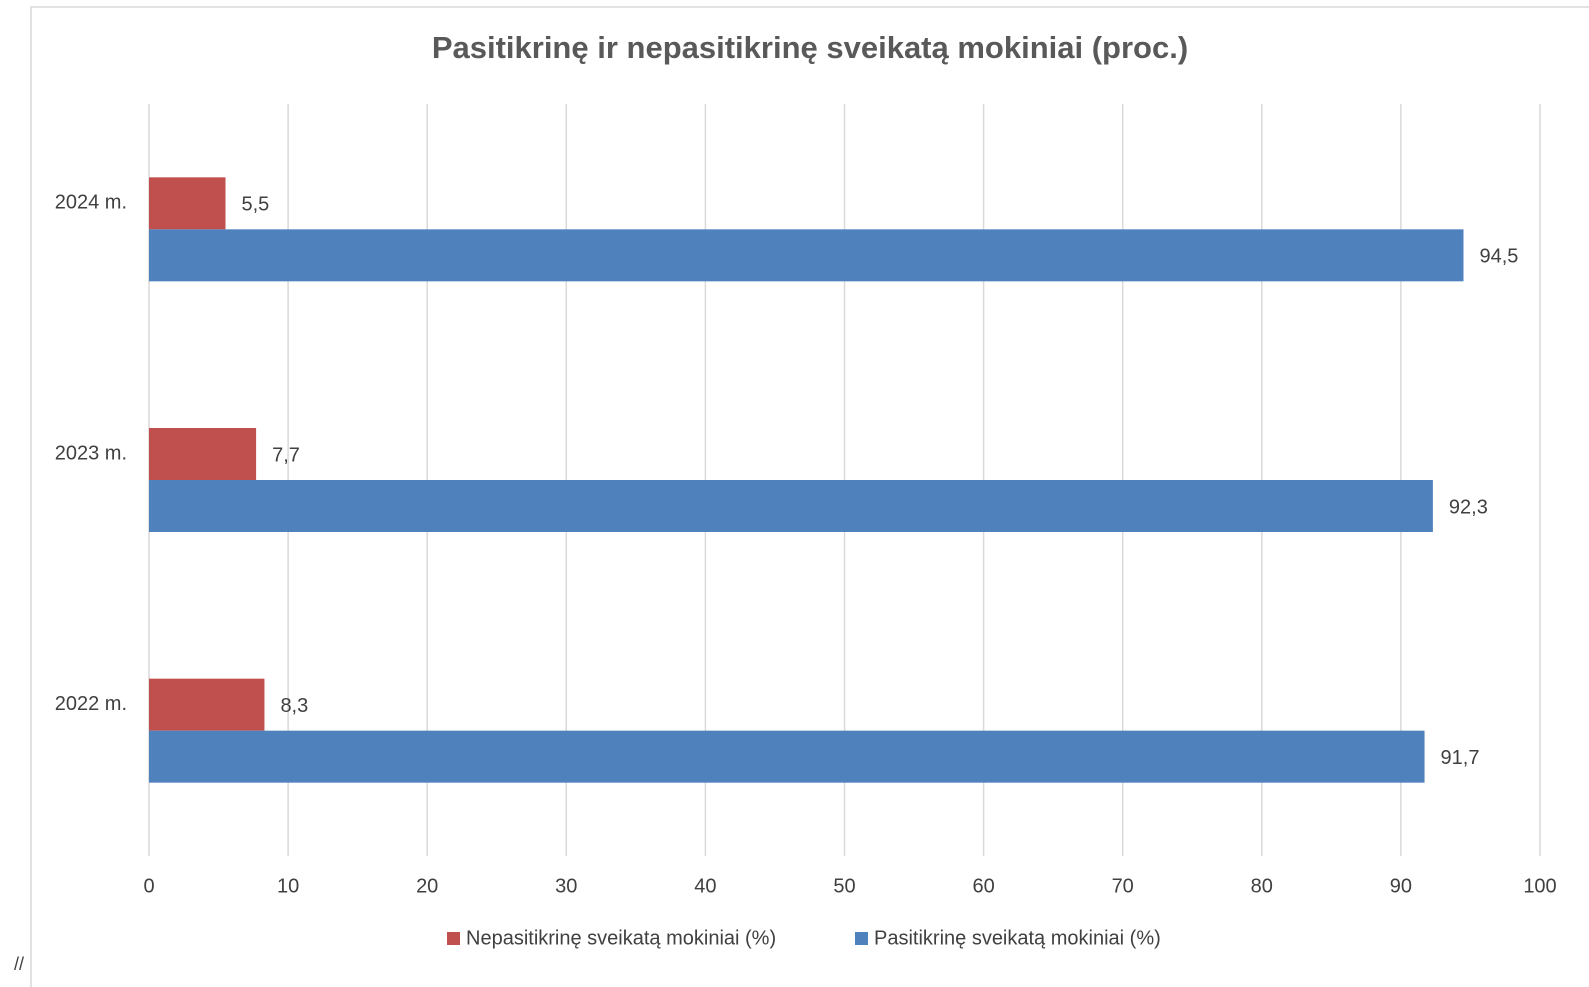 This screenshot has width=1589, height=987. I want to click on data-label: 91,7, so click(1460, 758).